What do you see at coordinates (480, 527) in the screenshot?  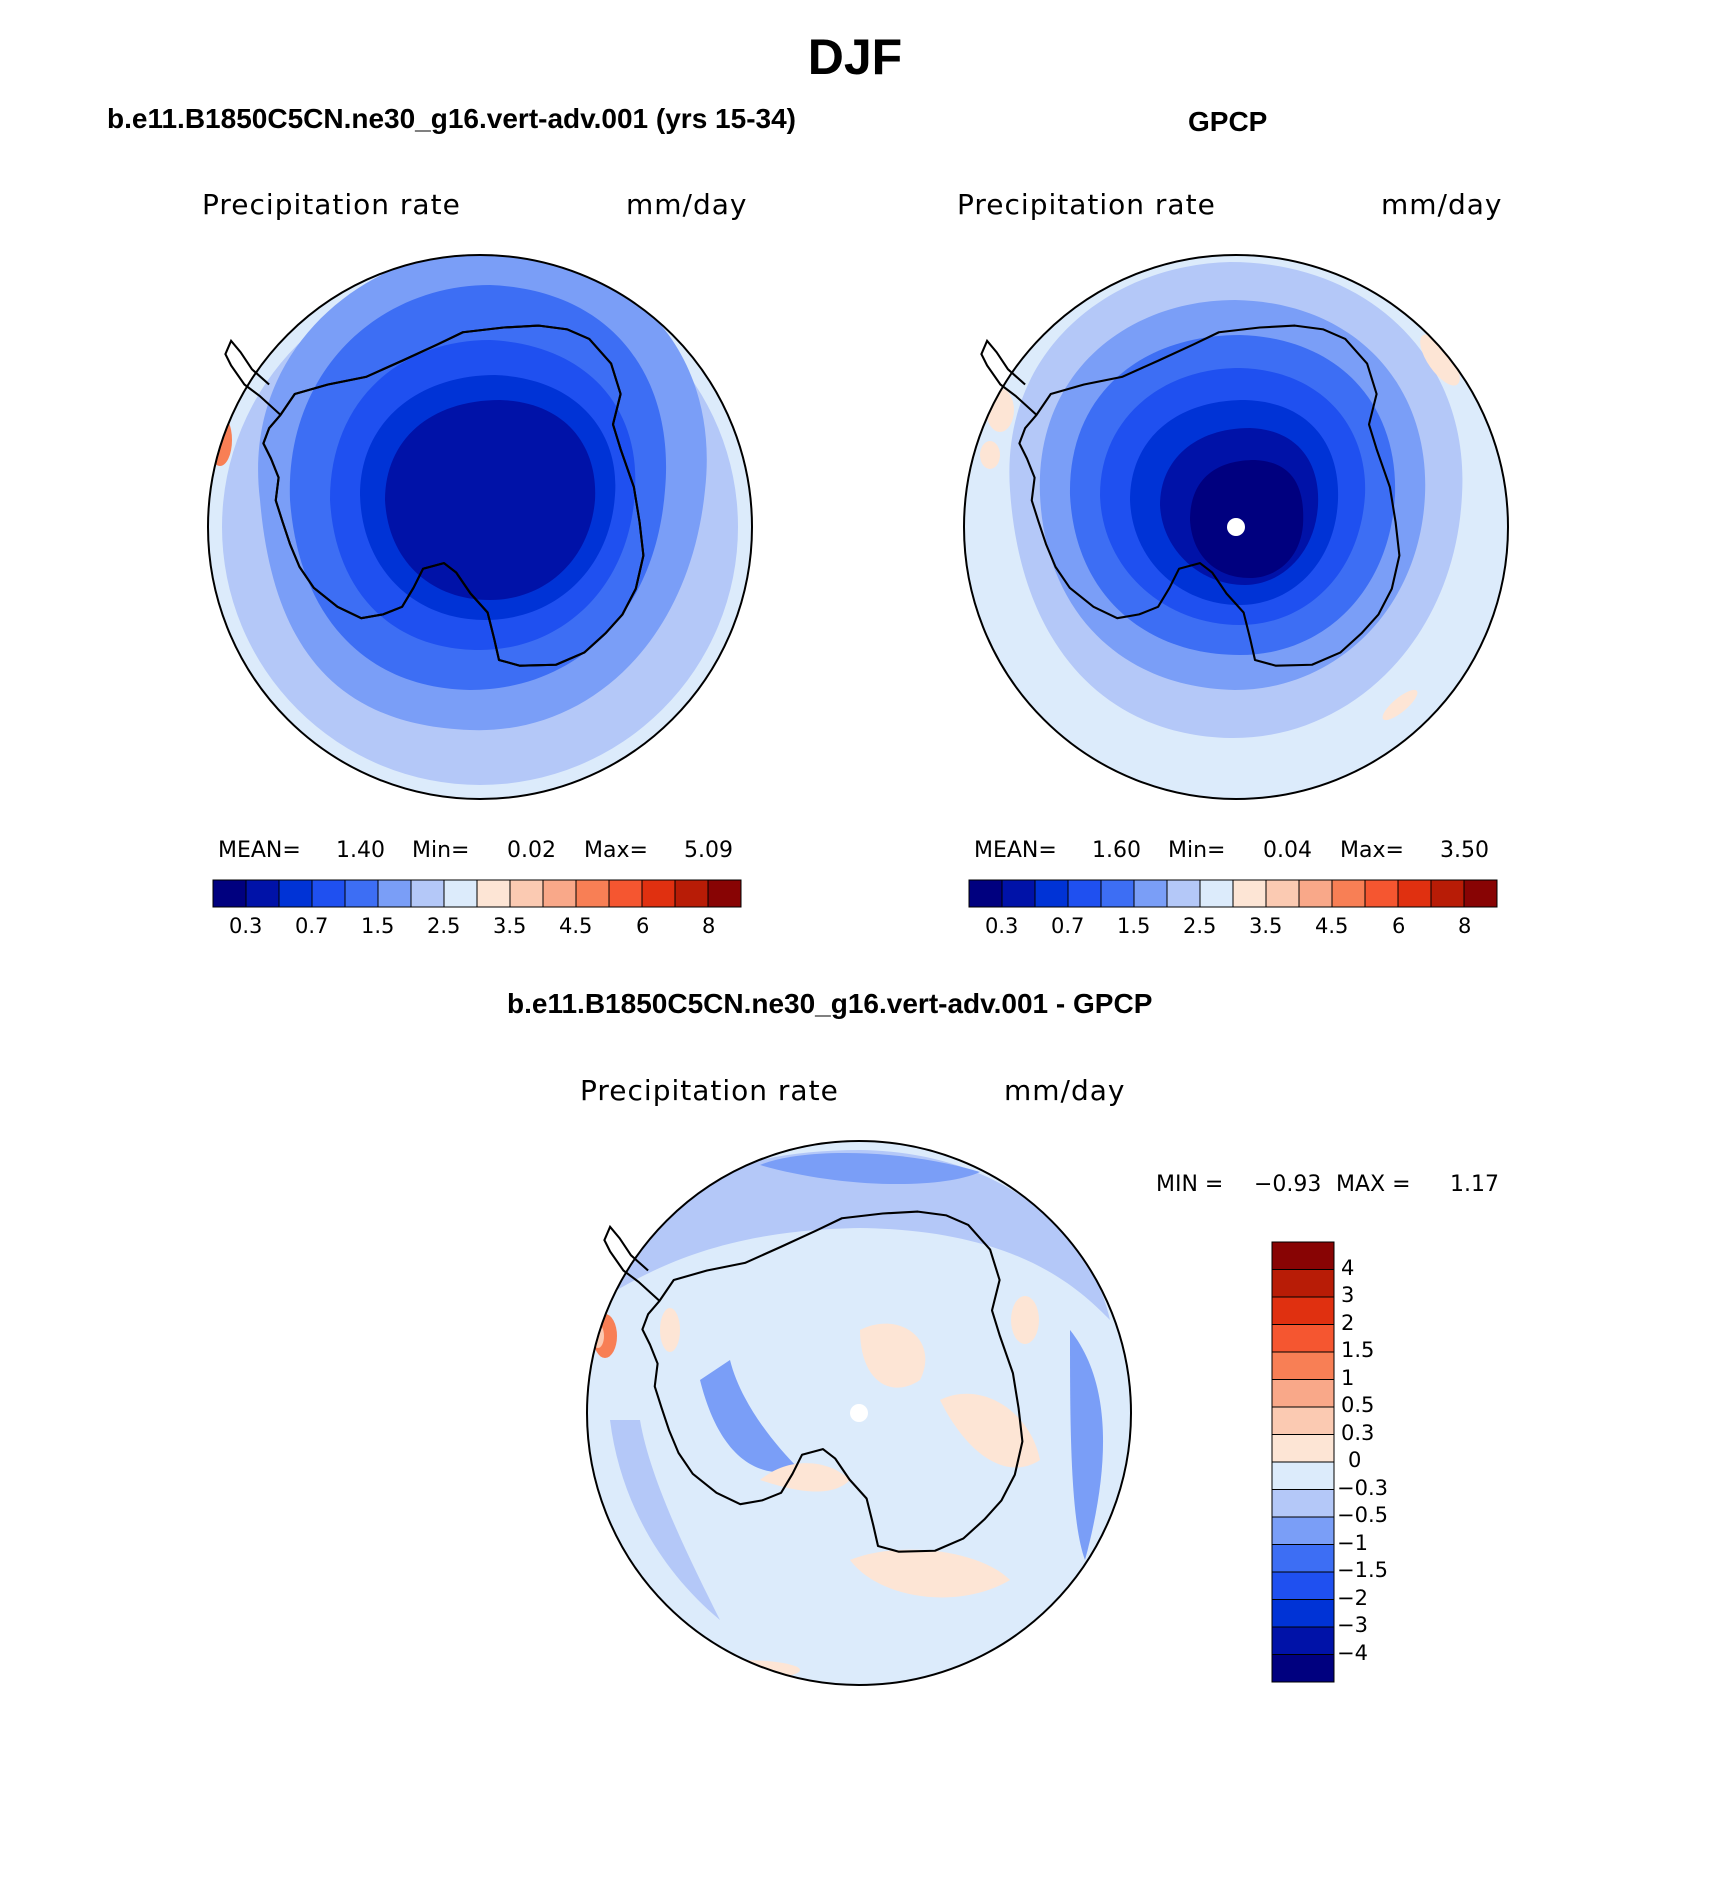 I see `model-map` at bounding box center [480, 527].